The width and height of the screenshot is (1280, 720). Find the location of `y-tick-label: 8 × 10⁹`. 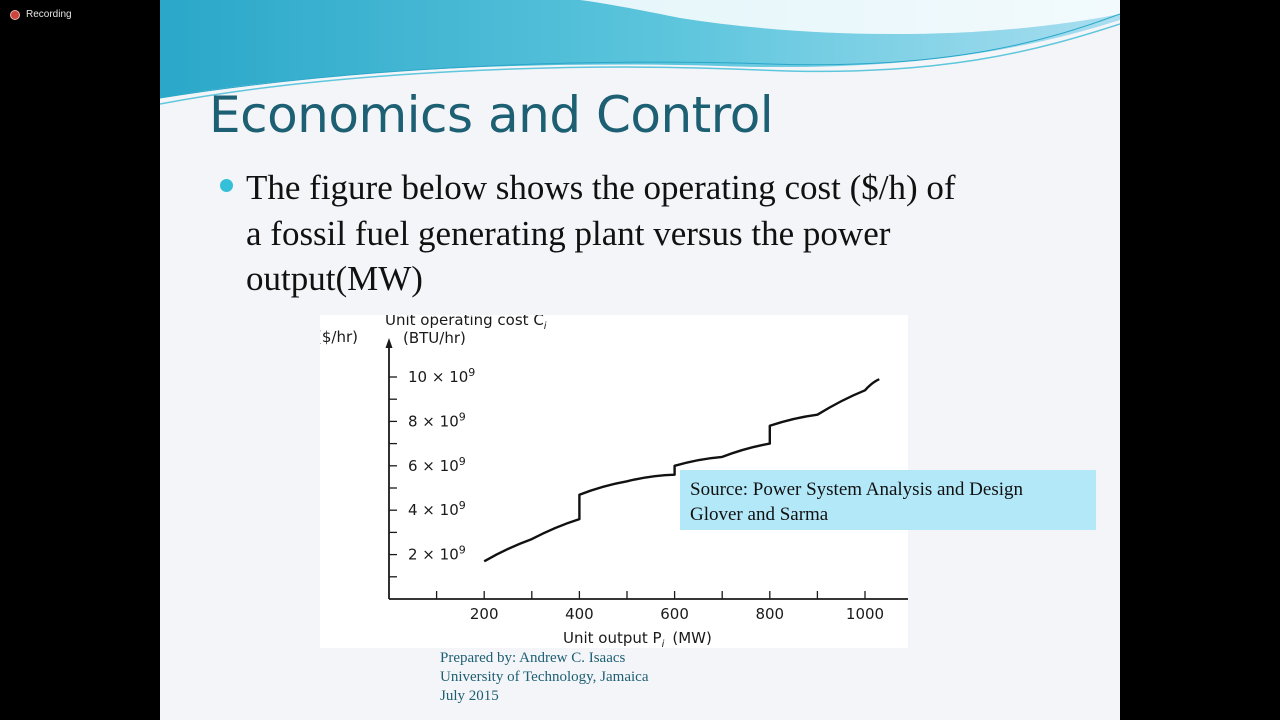

y-tick-label: 8 × 10⁹ is located at coordinates (437, 420).